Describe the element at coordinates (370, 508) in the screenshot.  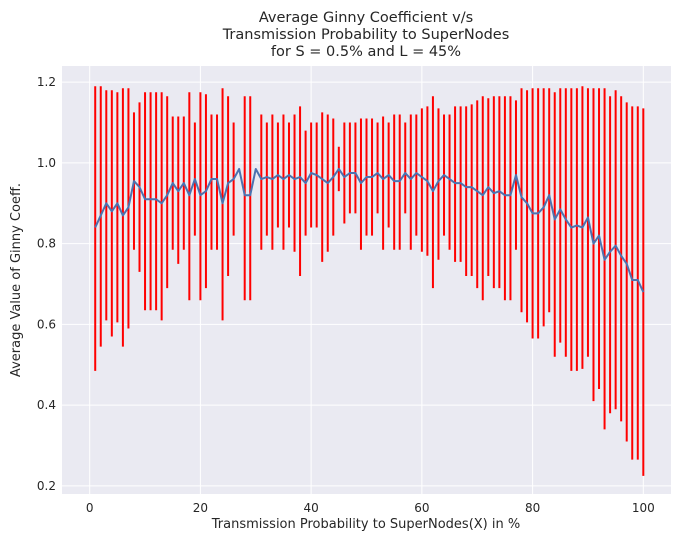
I see `x-tick-labels: 0 20 40 60 80 100` at that location.